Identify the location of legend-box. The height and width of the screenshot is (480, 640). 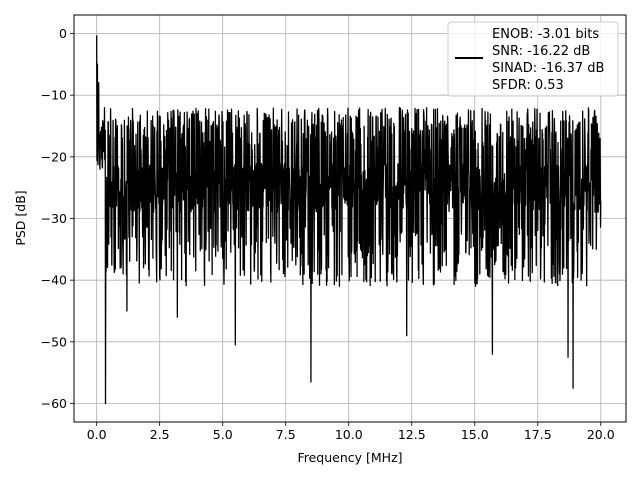
(533, 59).